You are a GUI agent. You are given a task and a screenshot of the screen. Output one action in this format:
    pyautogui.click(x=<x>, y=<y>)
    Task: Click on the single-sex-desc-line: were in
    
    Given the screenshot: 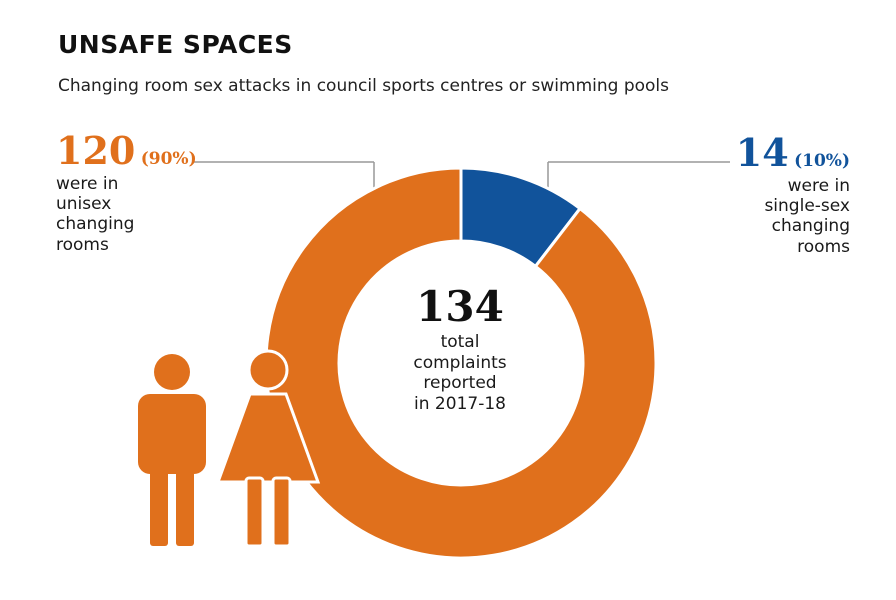 What is the action you would take?
    pyautogui.click(x=818, y=185)
    